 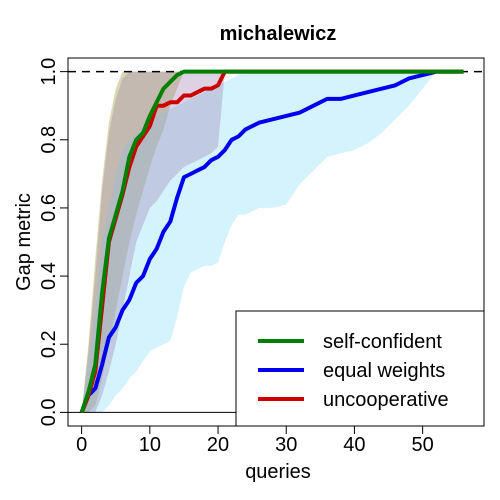 I want to click on y-tick-label: 0.4, so click(x=49, y=276).